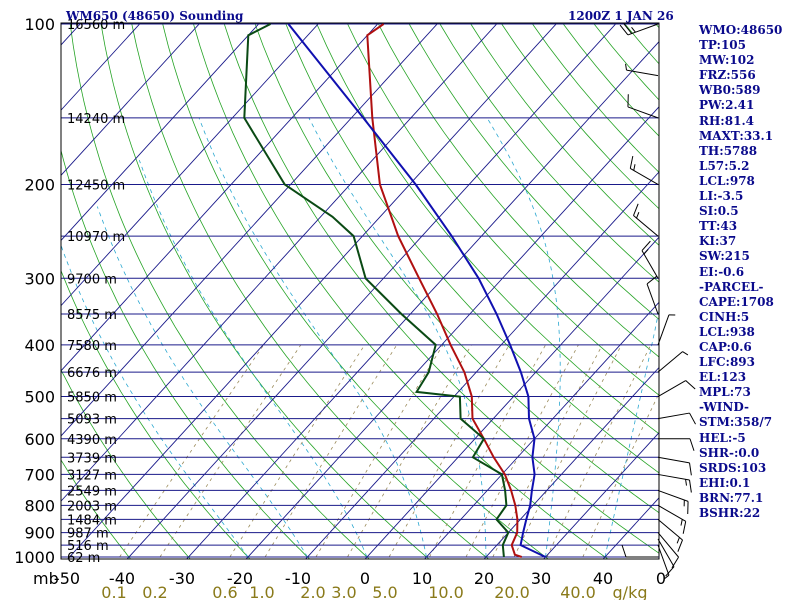 The width and height of the screenshot is (800, 600). I want to click on index-entry: RH:81.4, so click(726, 120).